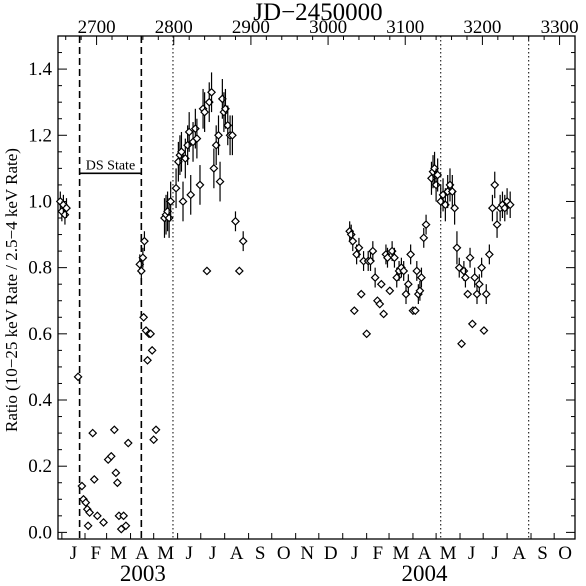 The image size is (586, 586). What do you see at coordinates (307, 553) in the screenshot?
I see `month-label: N` at bounding box center [307, 553].